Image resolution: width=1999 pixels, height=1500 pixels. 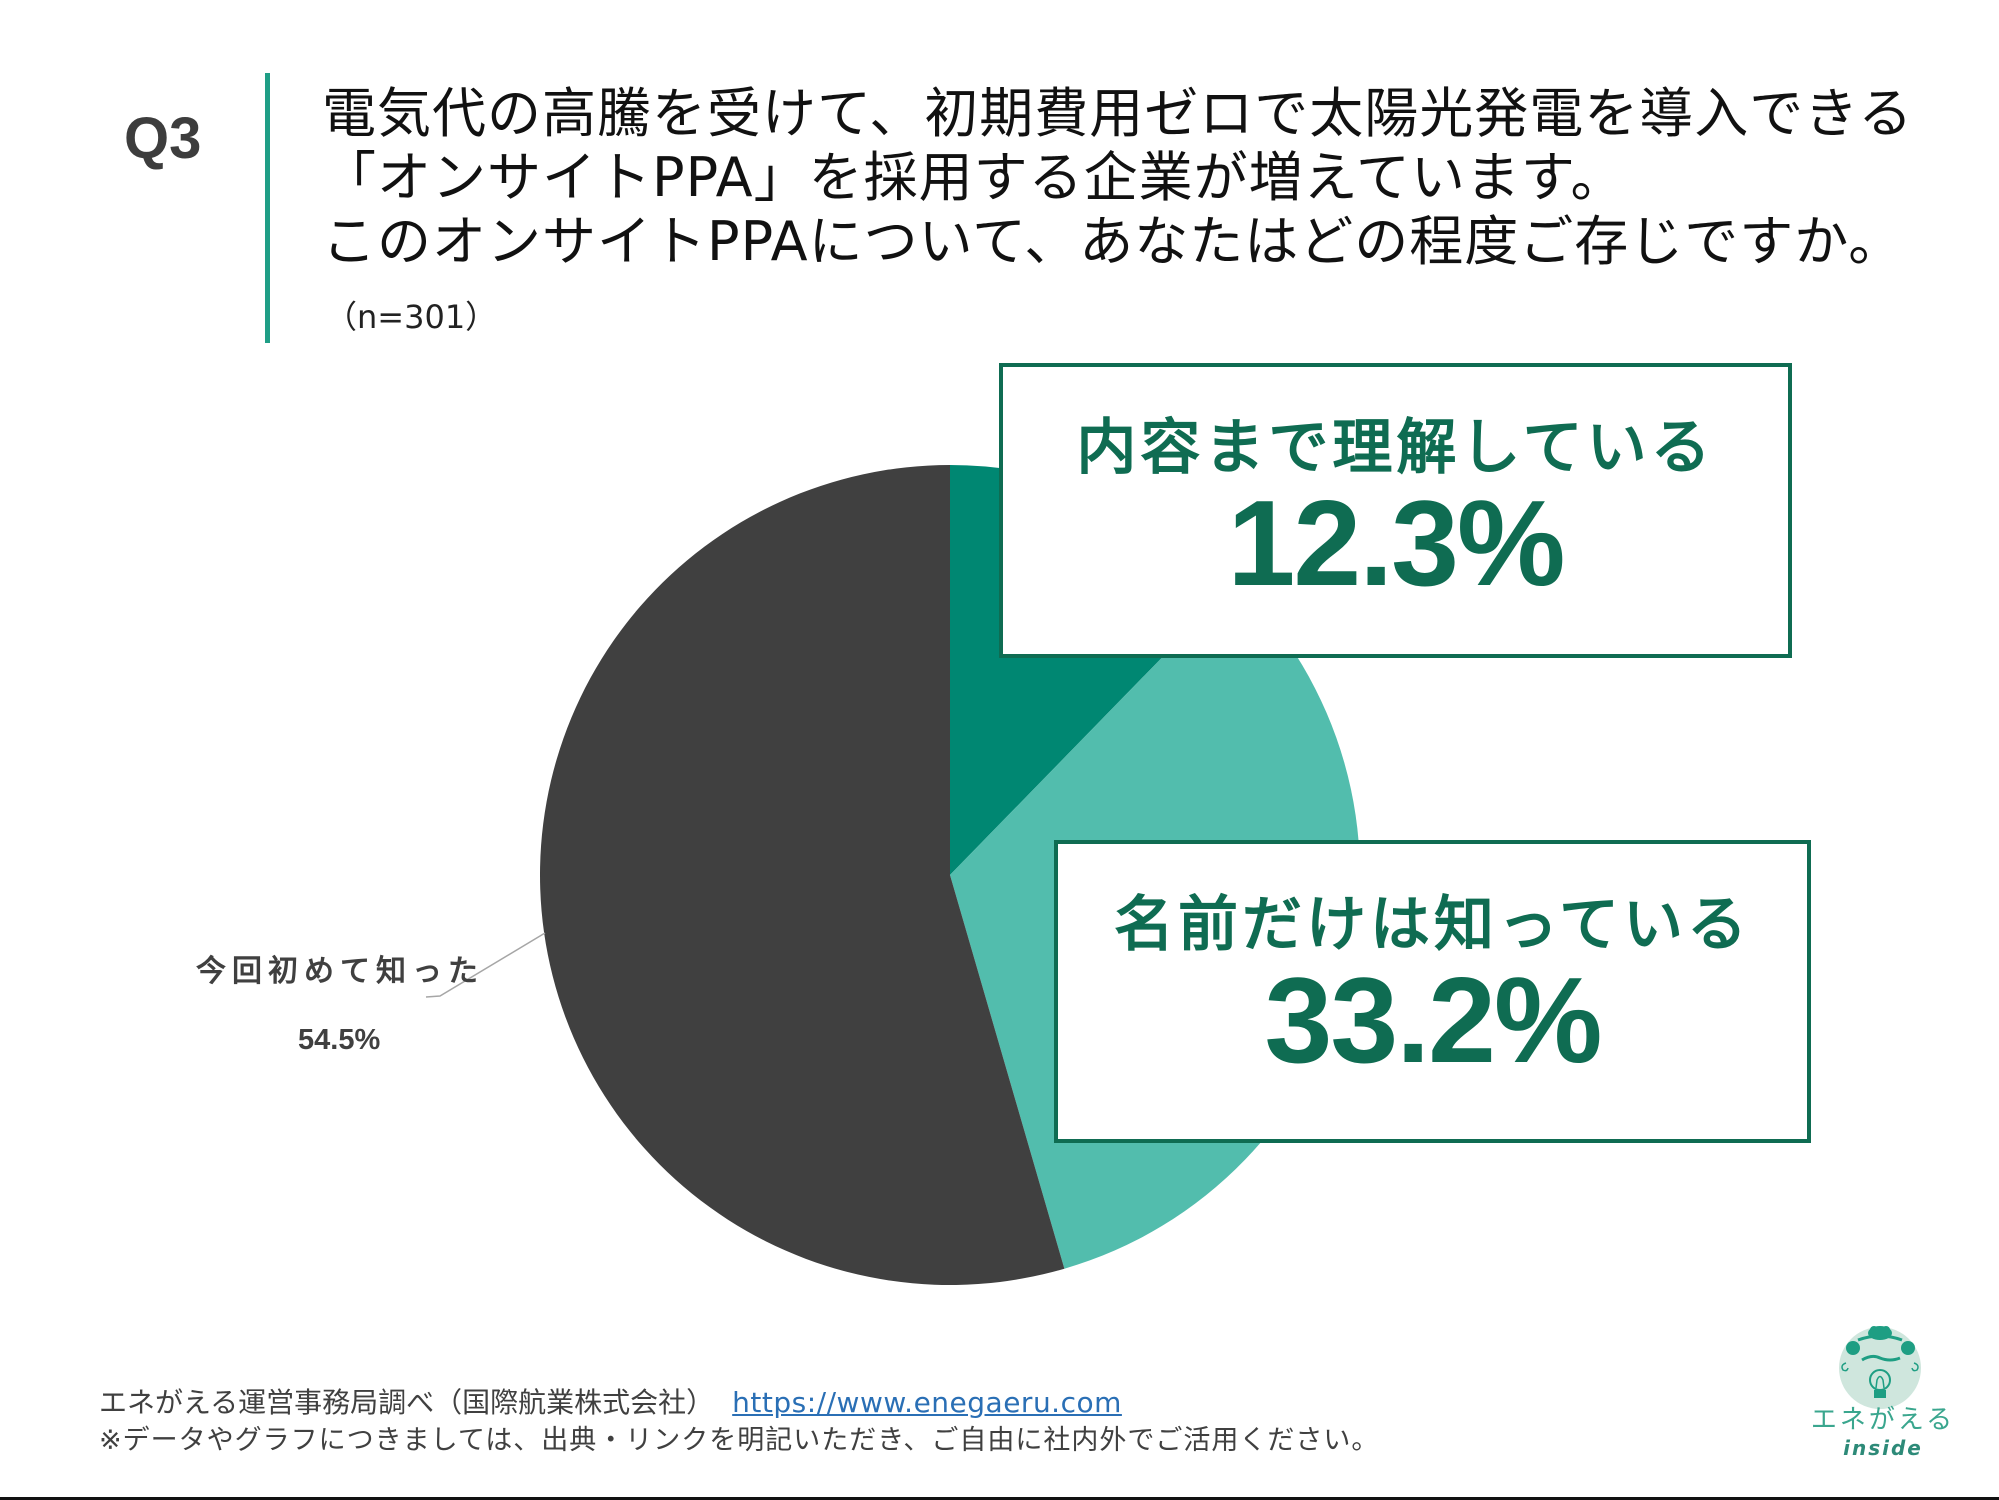 What do you see at coordinates (1432, 925) in the screenshot?
I see `callout-name-only-label: 名前だけは知っている` at bounding box center [1432, 925].